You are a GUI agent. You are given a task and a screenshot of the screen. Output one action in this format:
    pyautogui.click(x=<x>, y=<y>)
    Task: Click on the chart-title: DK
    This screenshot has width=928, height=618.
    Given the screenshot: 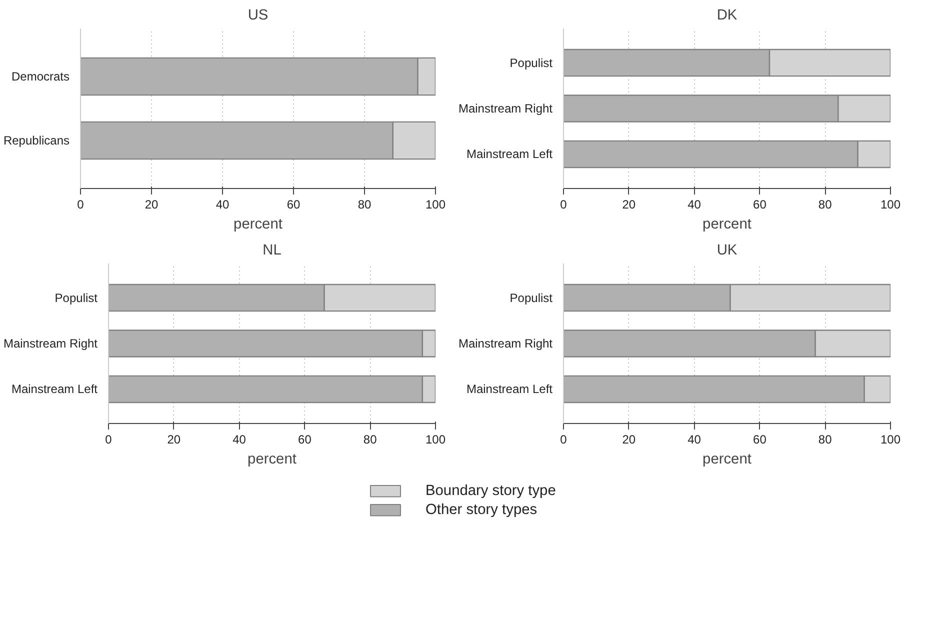 What is the action you would take?
    pyautogui.click(x=727, y=16)
    